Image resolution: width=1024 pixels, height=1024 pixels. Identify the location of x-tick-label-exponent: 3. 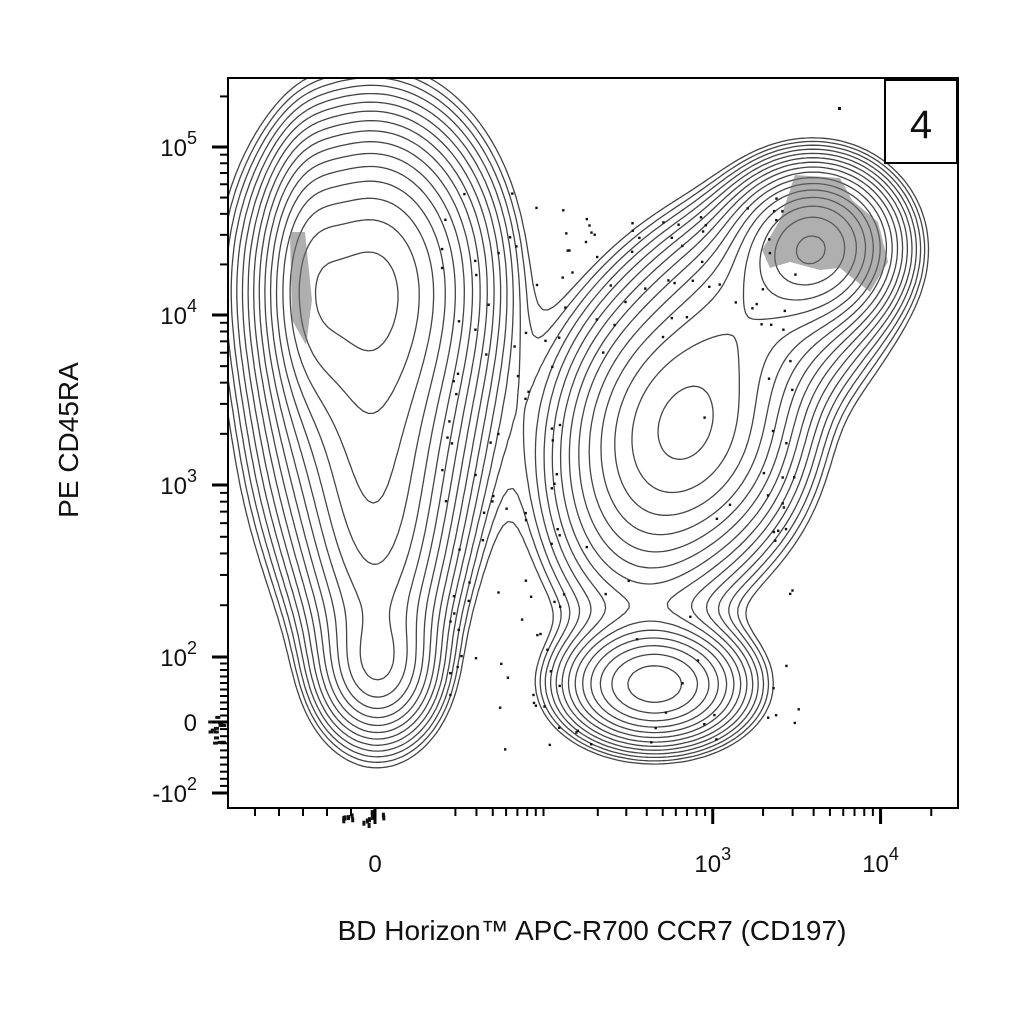
(726, 854).